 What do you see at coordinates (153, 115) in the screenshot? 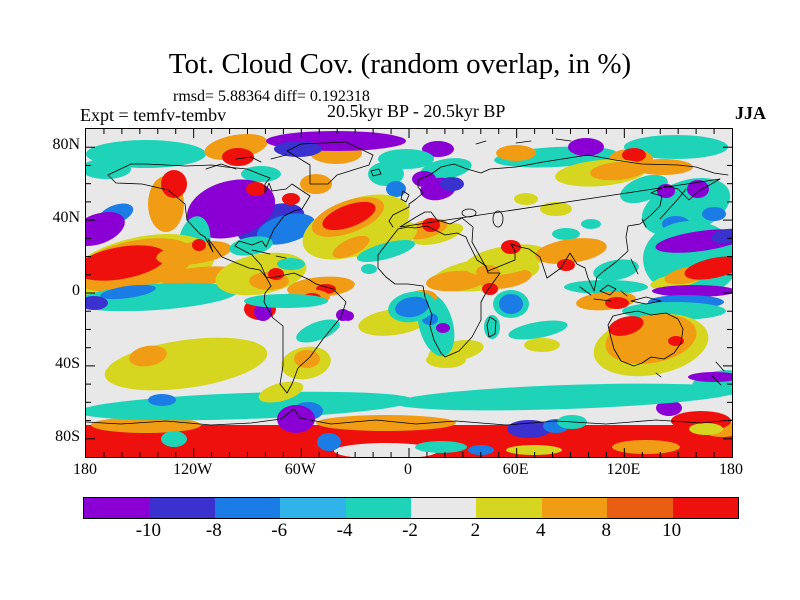
I see `experiment-label: Expt = temfv-tembv` at bounding box center [153, 115].